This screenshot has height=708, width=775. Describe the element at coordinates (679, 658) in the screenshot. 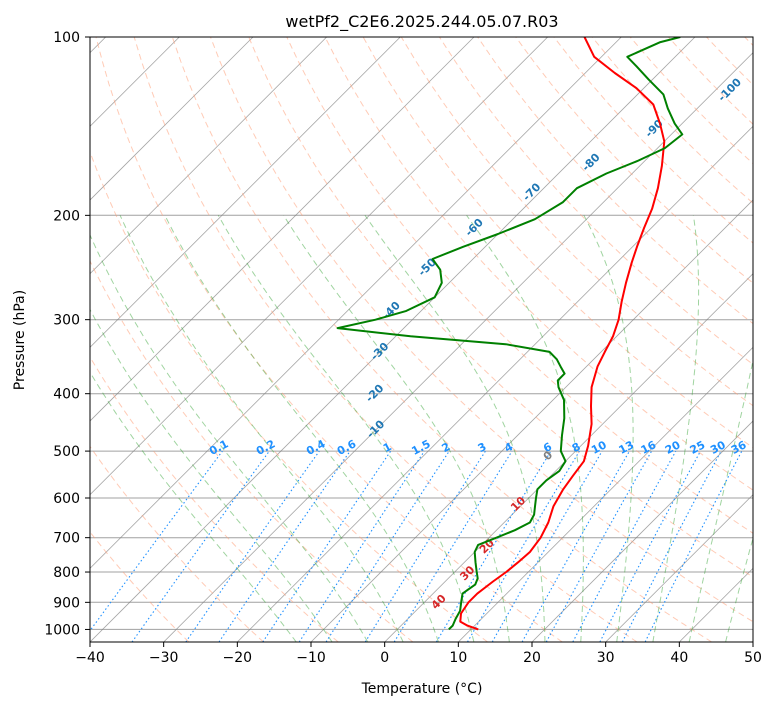

I see `x-tick-label: 40` at that location.